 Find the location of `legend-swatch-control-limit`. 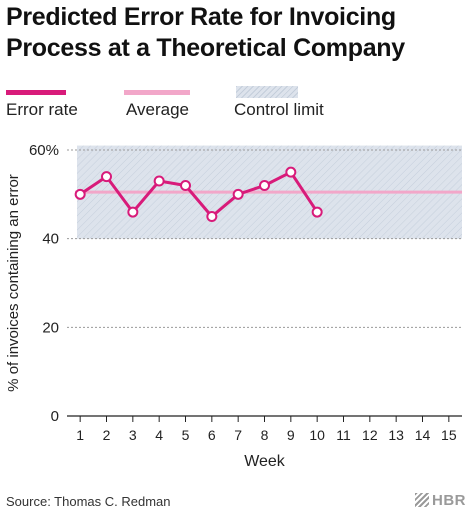

legend-swatch-control-limit is located at coordinates (267, 92).